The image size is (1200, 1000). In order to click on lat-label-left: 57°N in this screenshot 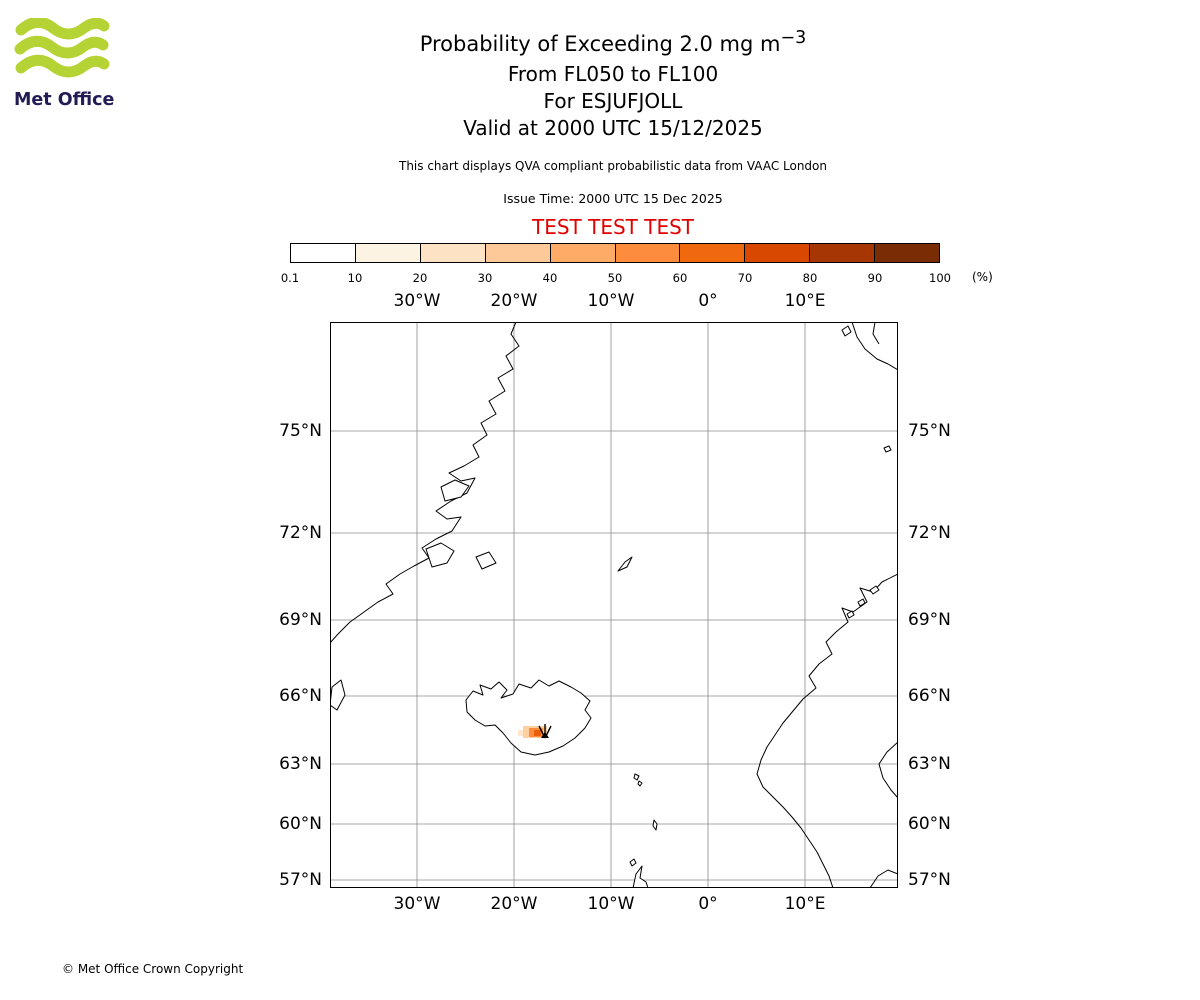, I will do `click(300, 880)`.